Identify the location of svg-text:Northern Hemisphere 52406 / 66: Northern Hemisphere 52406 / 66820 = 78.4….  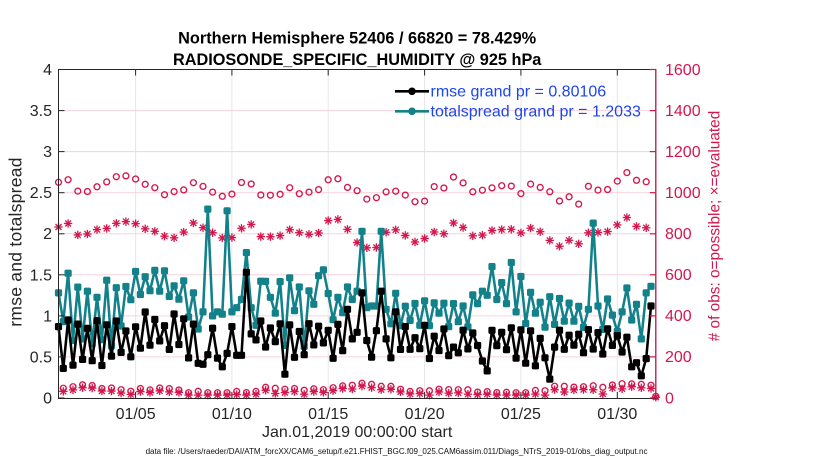
(357, 39).